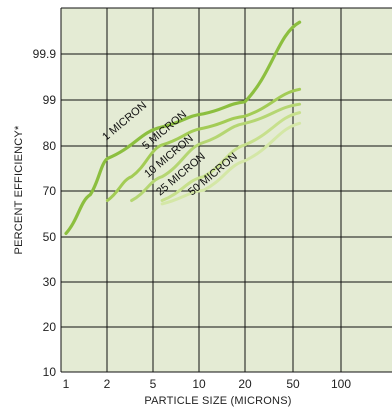 Image resolution: width=392 pixels, height=408 pixels. What do you see at coordinates (19, 189) in the screenshot?
I see `y-axis-label: PERCENT EFFICIENCY*` at bounding box center [19, 189].